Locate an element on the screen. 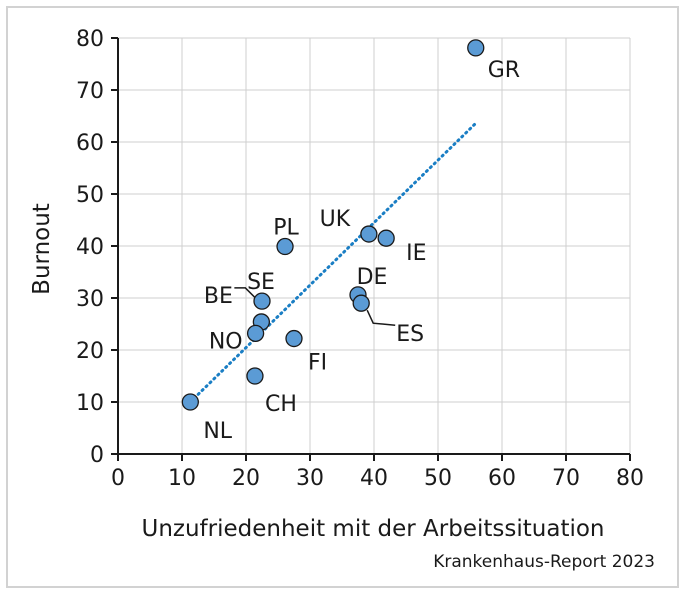  data-point-fi is located at coordinates (294, 338).